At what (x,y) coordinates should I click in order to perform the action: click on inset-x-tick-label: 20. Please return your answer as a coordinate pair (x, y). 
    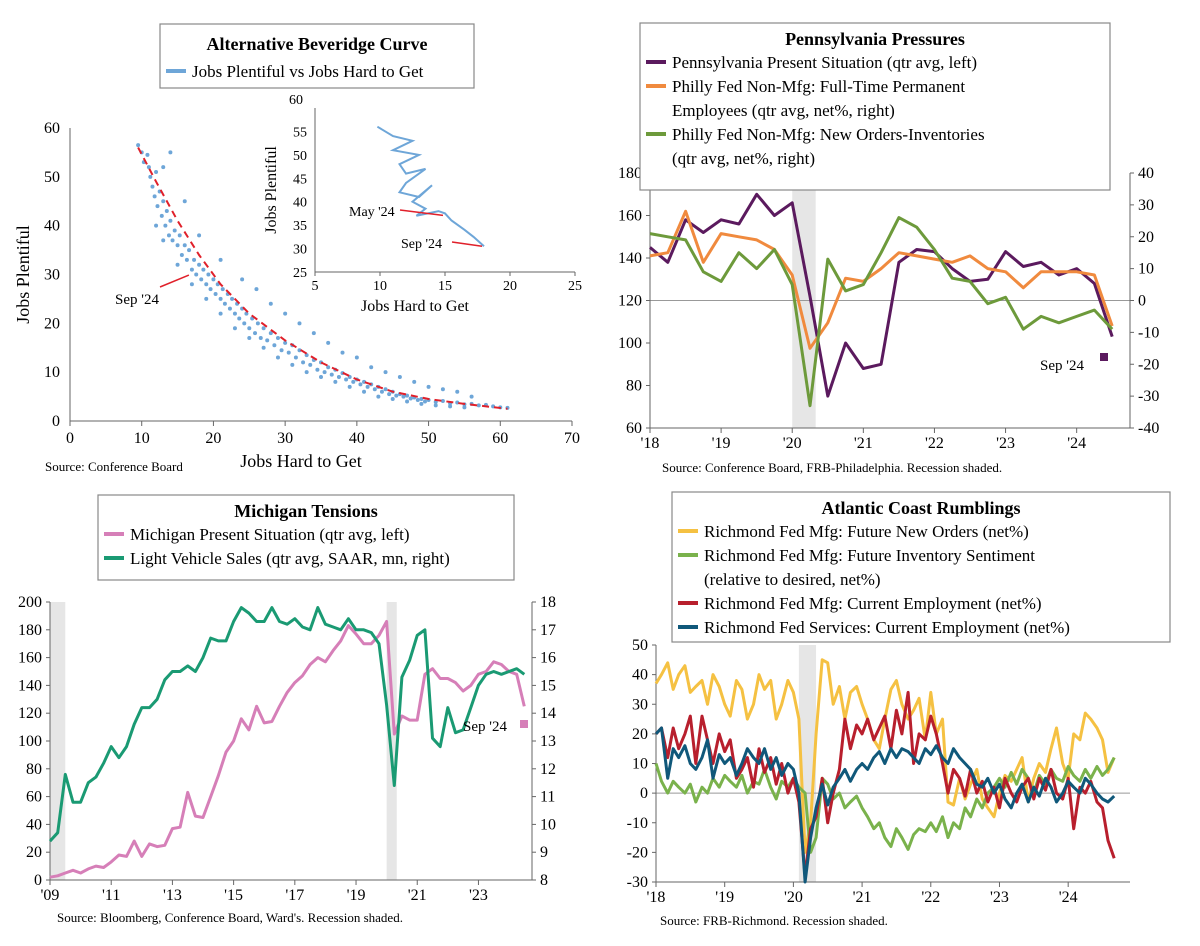
    Looking at the image, I should click on (510, 286).